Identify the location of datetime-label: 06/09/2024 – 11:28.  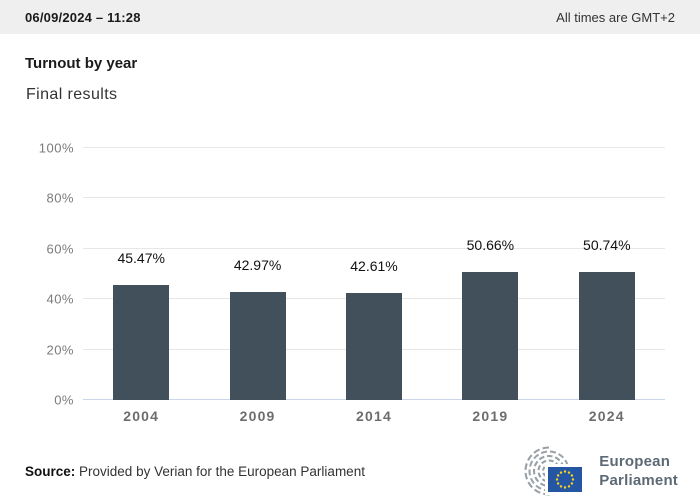
(83, 17).